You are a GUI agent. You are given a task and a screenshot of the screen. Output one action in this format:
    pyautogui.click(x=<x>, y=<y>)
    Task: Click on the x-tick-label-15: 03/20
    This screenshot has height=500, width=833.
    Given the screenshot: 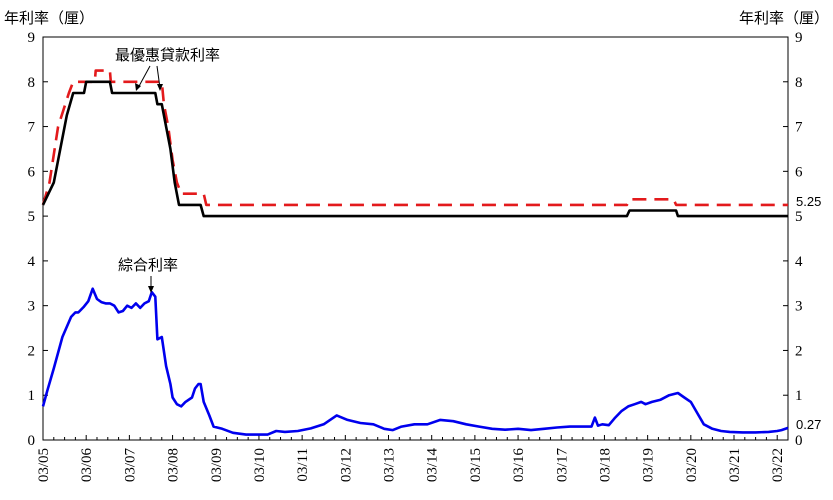 What is the action you would take?
    pyautogui.click(x=692, y=465)
    